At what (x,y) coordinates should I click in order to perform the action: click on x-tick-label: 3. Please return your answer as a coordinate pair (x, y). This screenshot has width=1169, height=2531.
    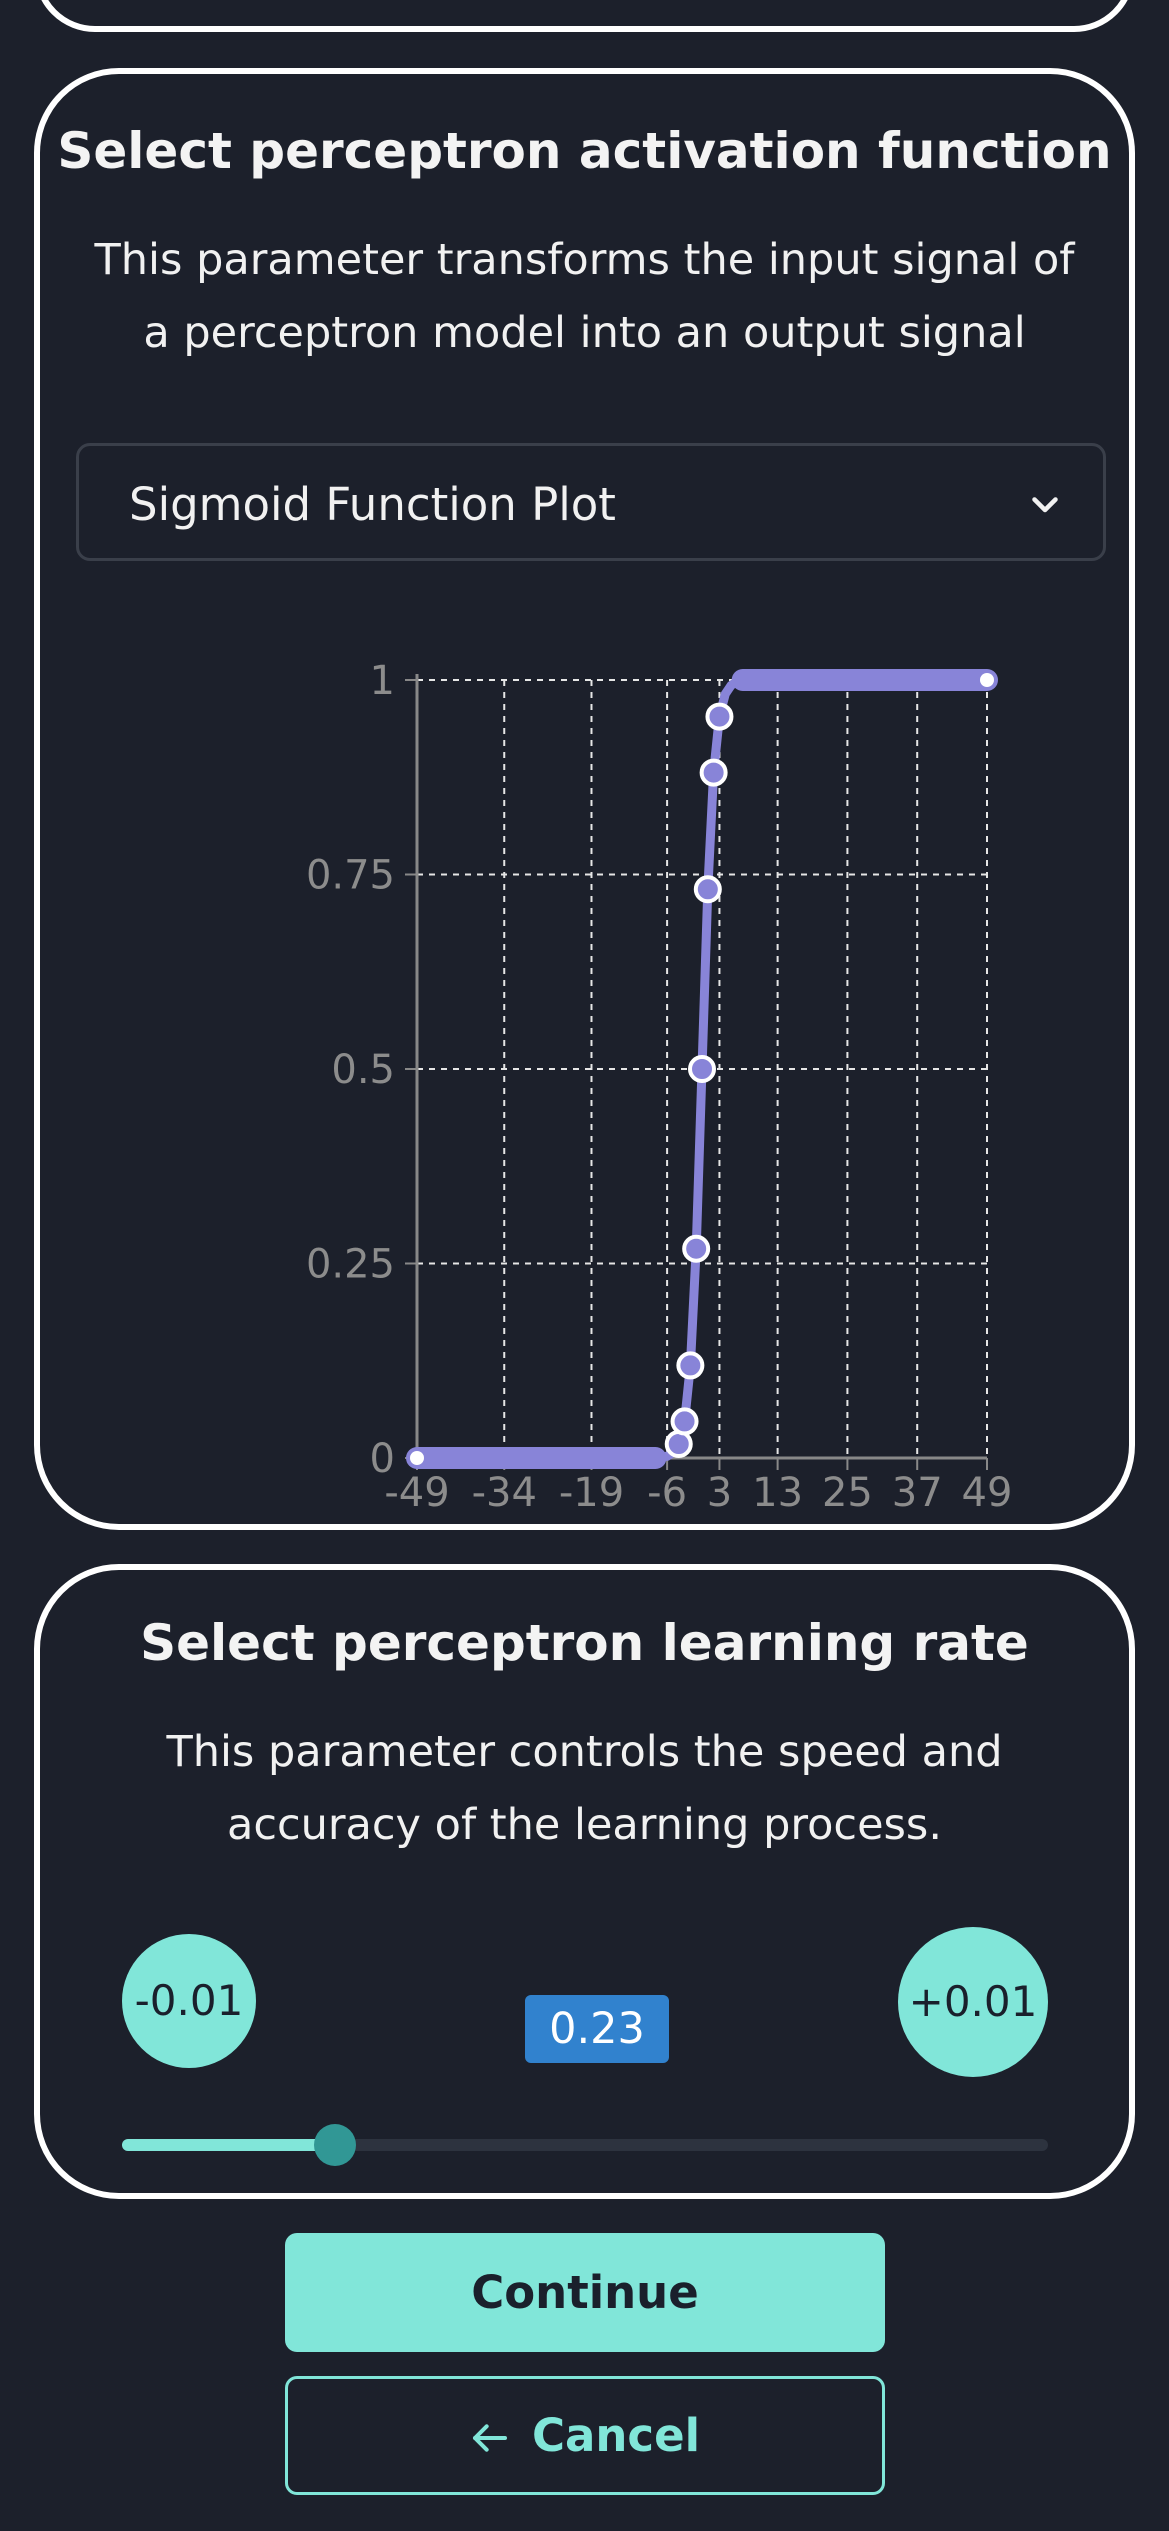
    Looking at the image, I should click on (719, 1493).